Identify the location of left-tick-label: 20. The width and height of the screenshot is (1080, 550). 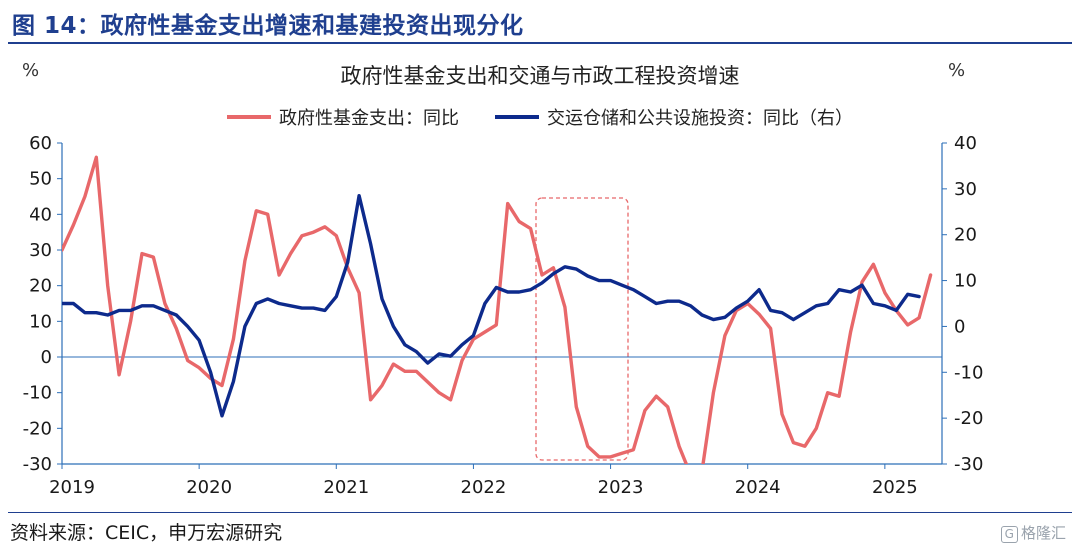
(40, 286).